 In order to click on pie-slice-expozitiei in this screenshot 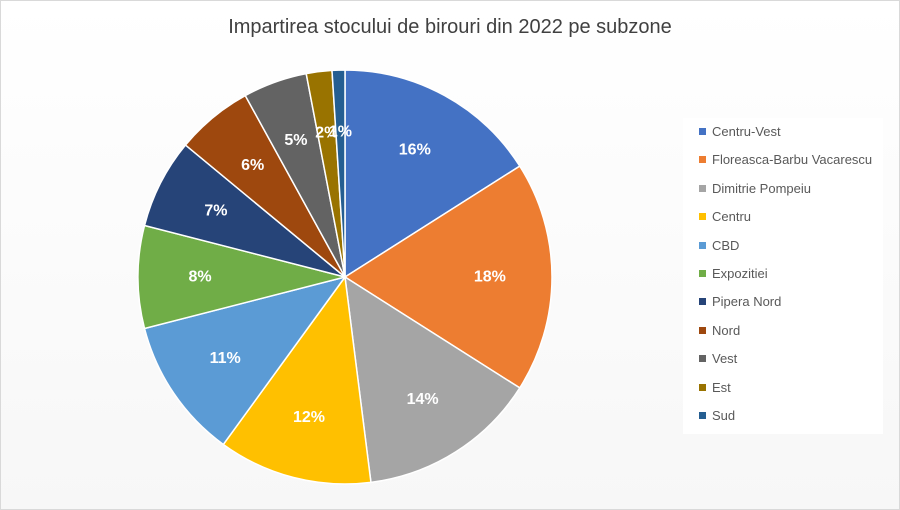, I will do `click(241, 277)`.